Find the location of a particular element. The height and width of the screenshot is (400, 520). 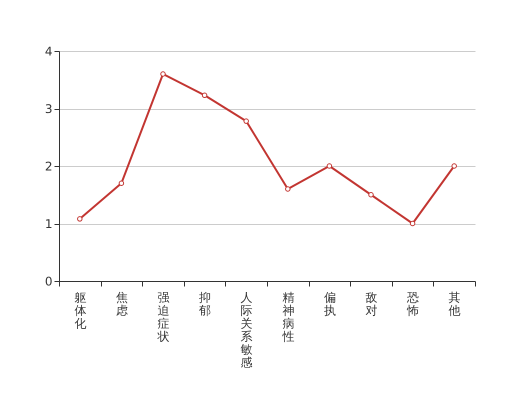

y-tick-label: 0 is located at coordinates (48, 281).